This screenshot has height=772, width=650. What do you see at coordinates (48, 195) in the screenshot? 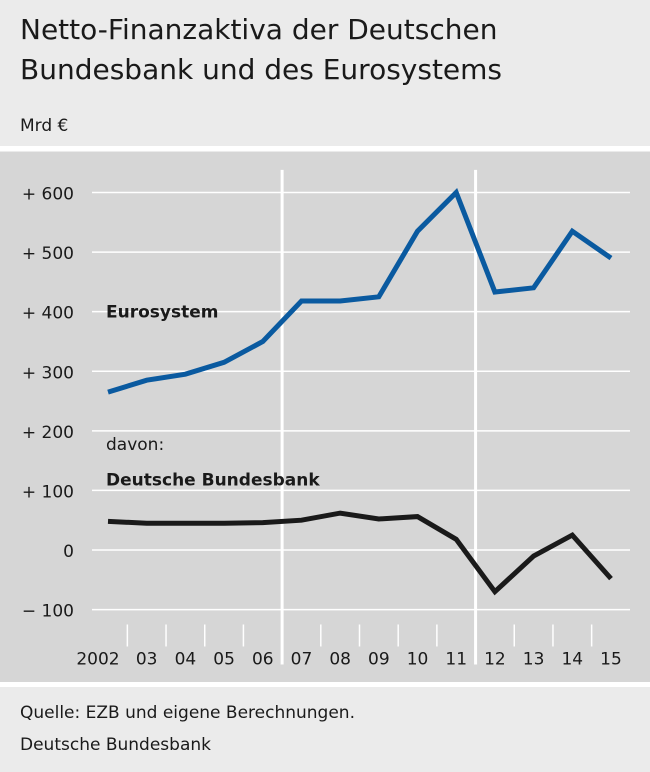
I see `y-tick-label: + 600` at bounding box center [48, 195].